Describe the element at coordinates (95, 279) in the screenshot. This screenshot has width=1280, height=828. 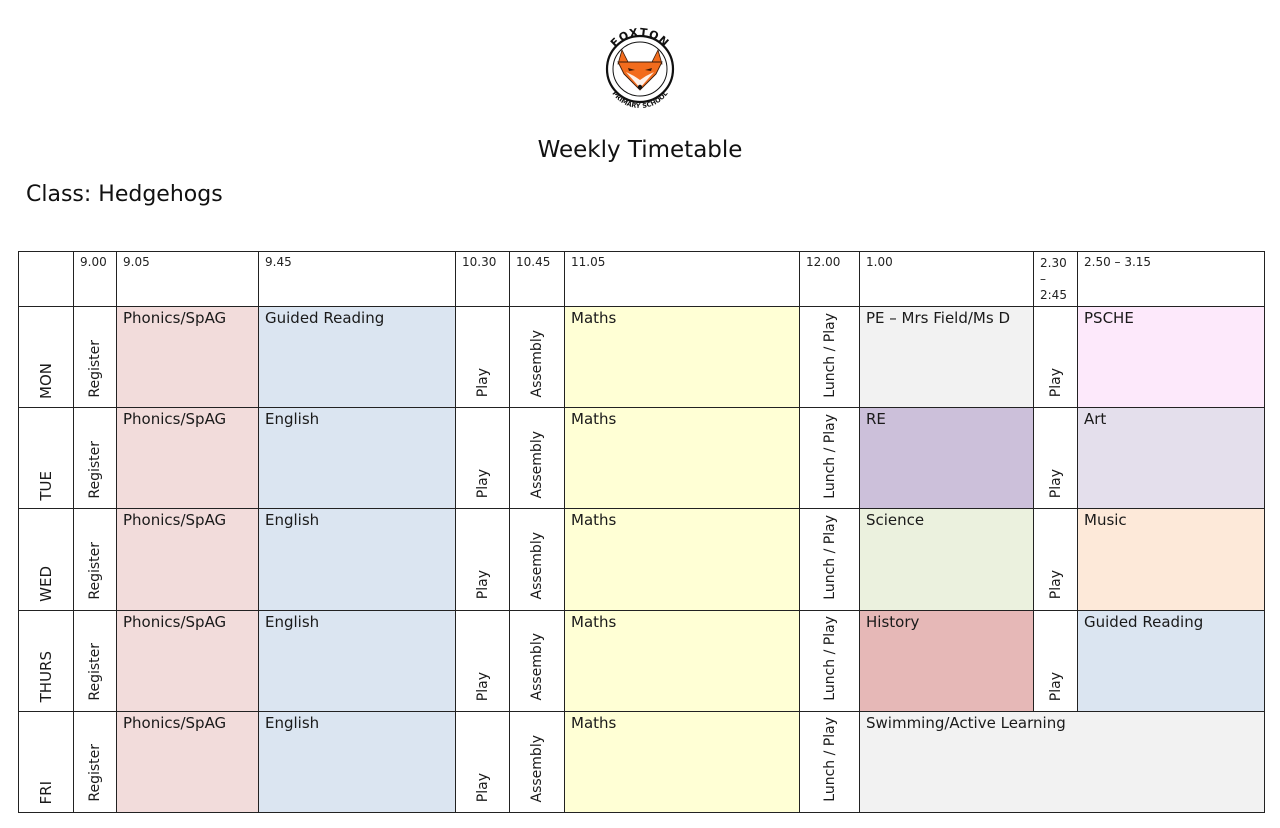
I see `time-header-register: 9.00` at that location.